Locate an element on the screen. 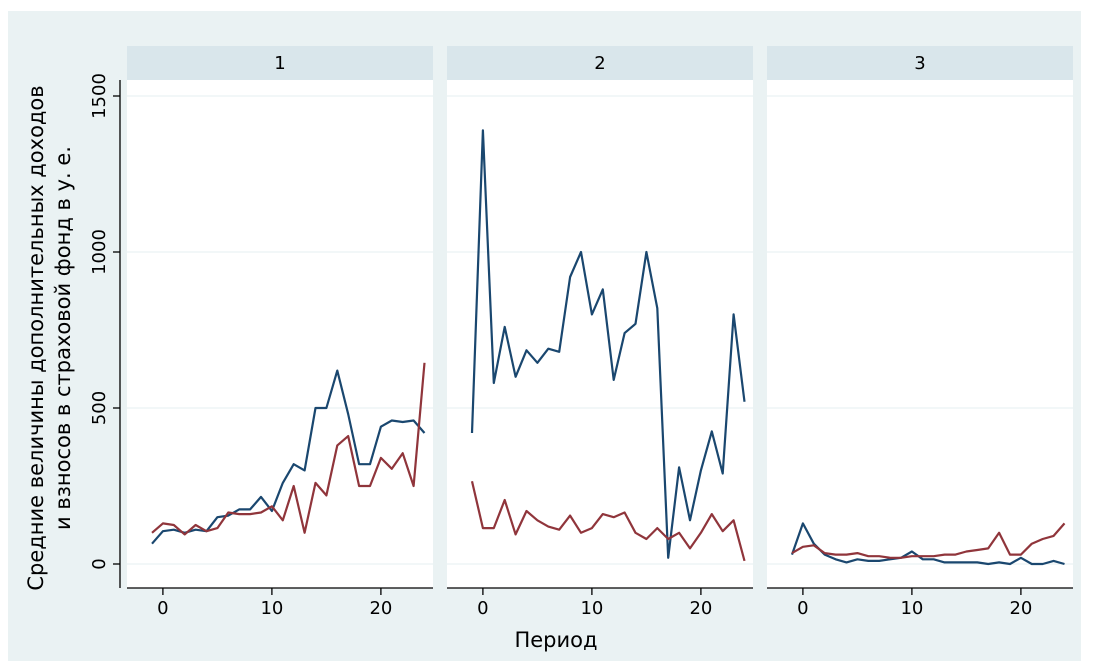 Image resolution: width=1094 pixels, height=664 pixels. y-axis: 0 500 1000 1500 is located at coordinates (105, 330).